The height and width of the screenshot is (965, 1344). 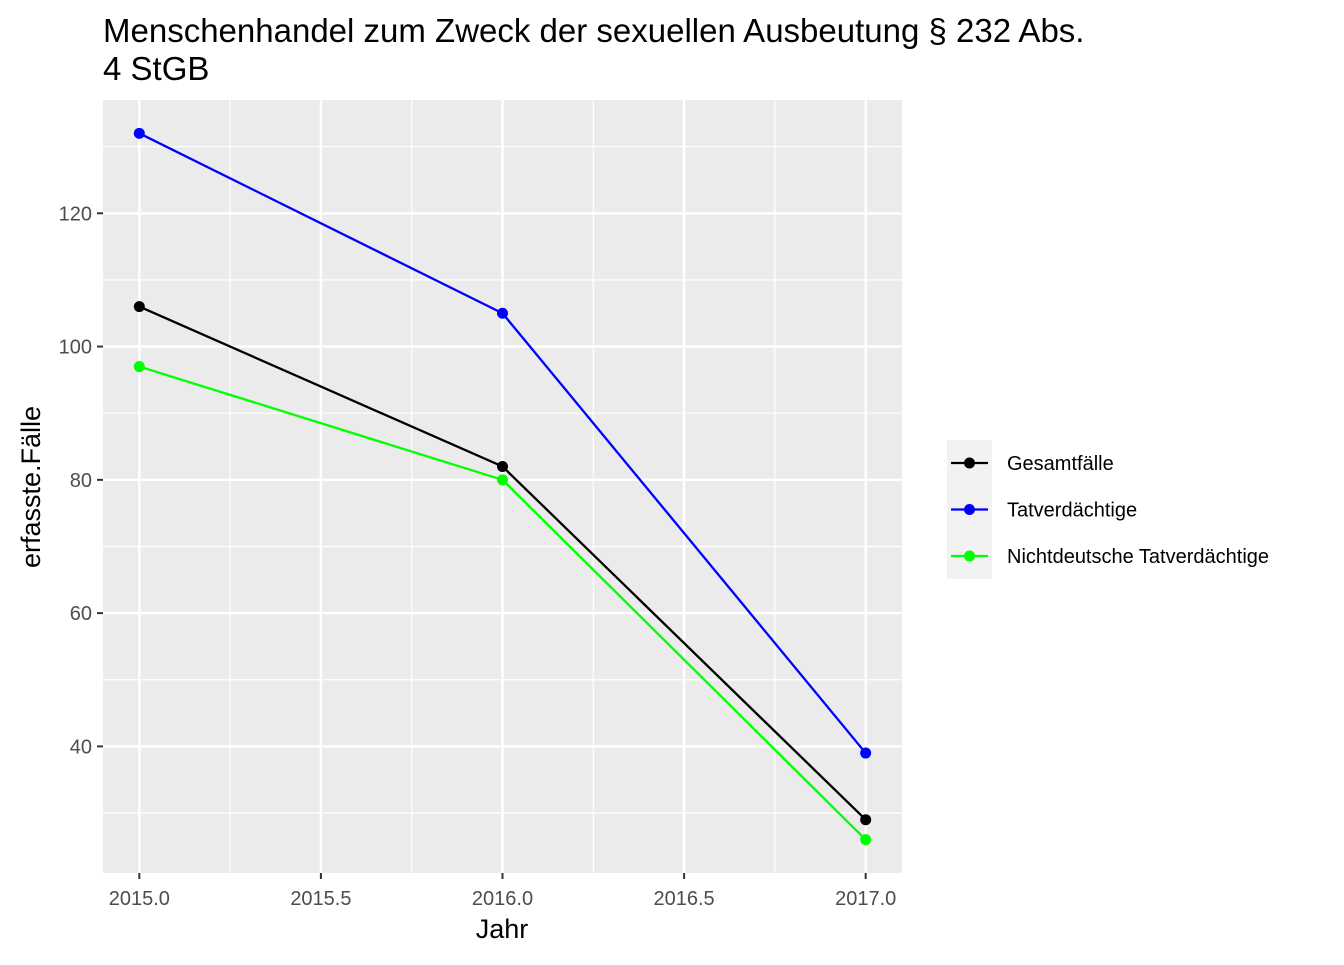 I want to click on legend-label: Gesamtfälle, so click(x=1060, y=464).